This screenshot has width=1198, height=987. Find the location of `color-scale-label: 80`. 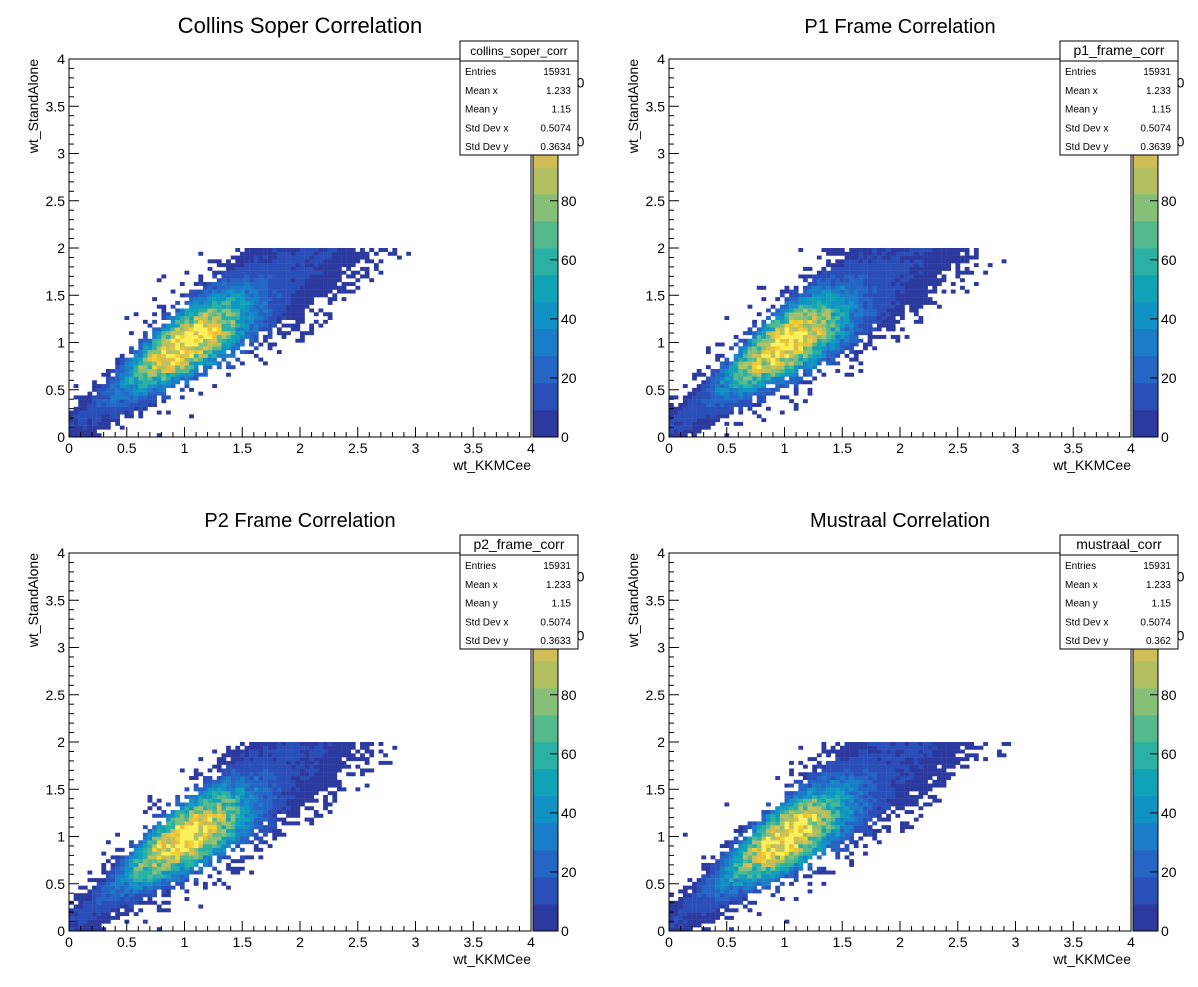

color-scale-label: 80 is located at coordinates (569, 201).